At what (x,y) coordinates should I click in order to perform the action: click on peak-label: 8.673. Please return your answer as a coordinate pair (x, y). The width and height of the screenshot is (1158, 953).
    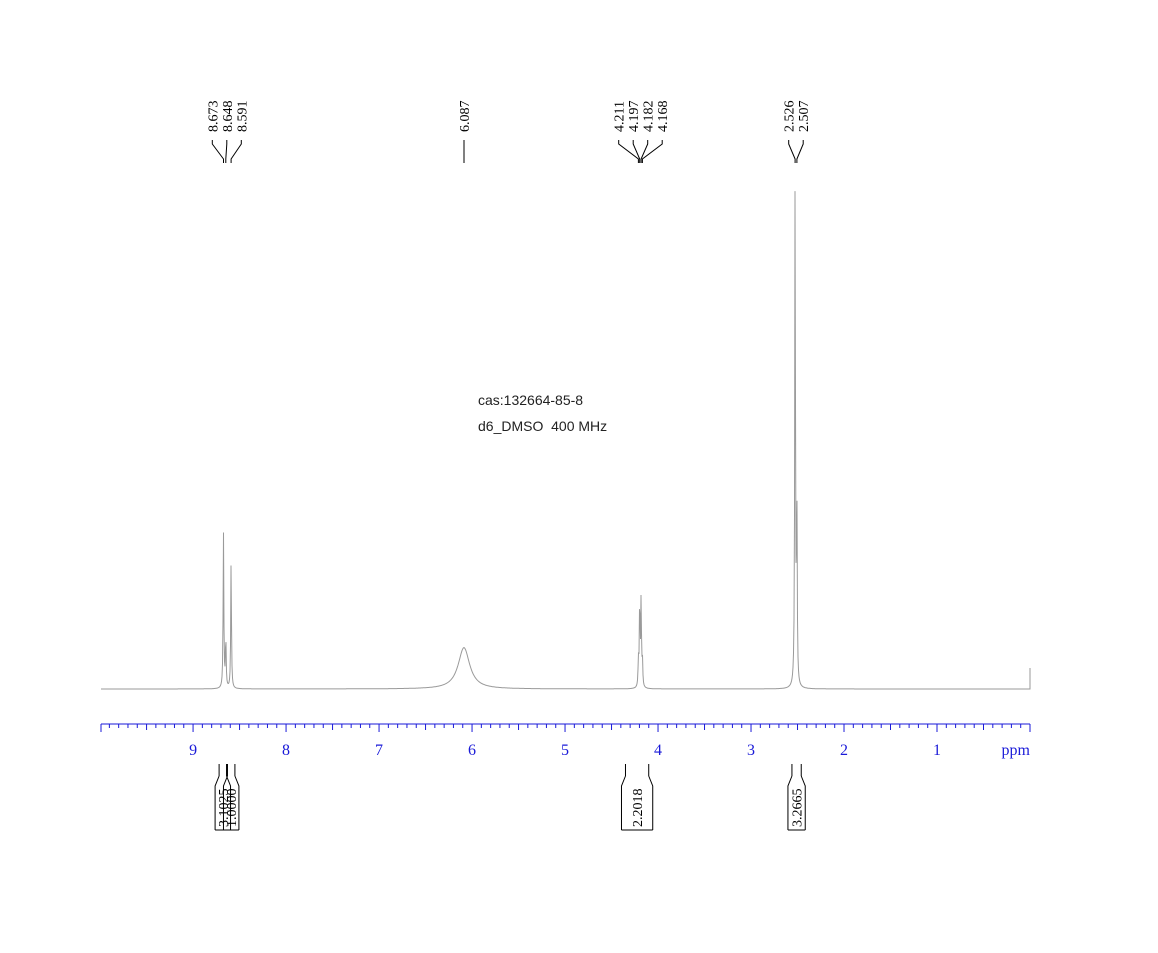
    Looking at the image, I should click on (213, 117).